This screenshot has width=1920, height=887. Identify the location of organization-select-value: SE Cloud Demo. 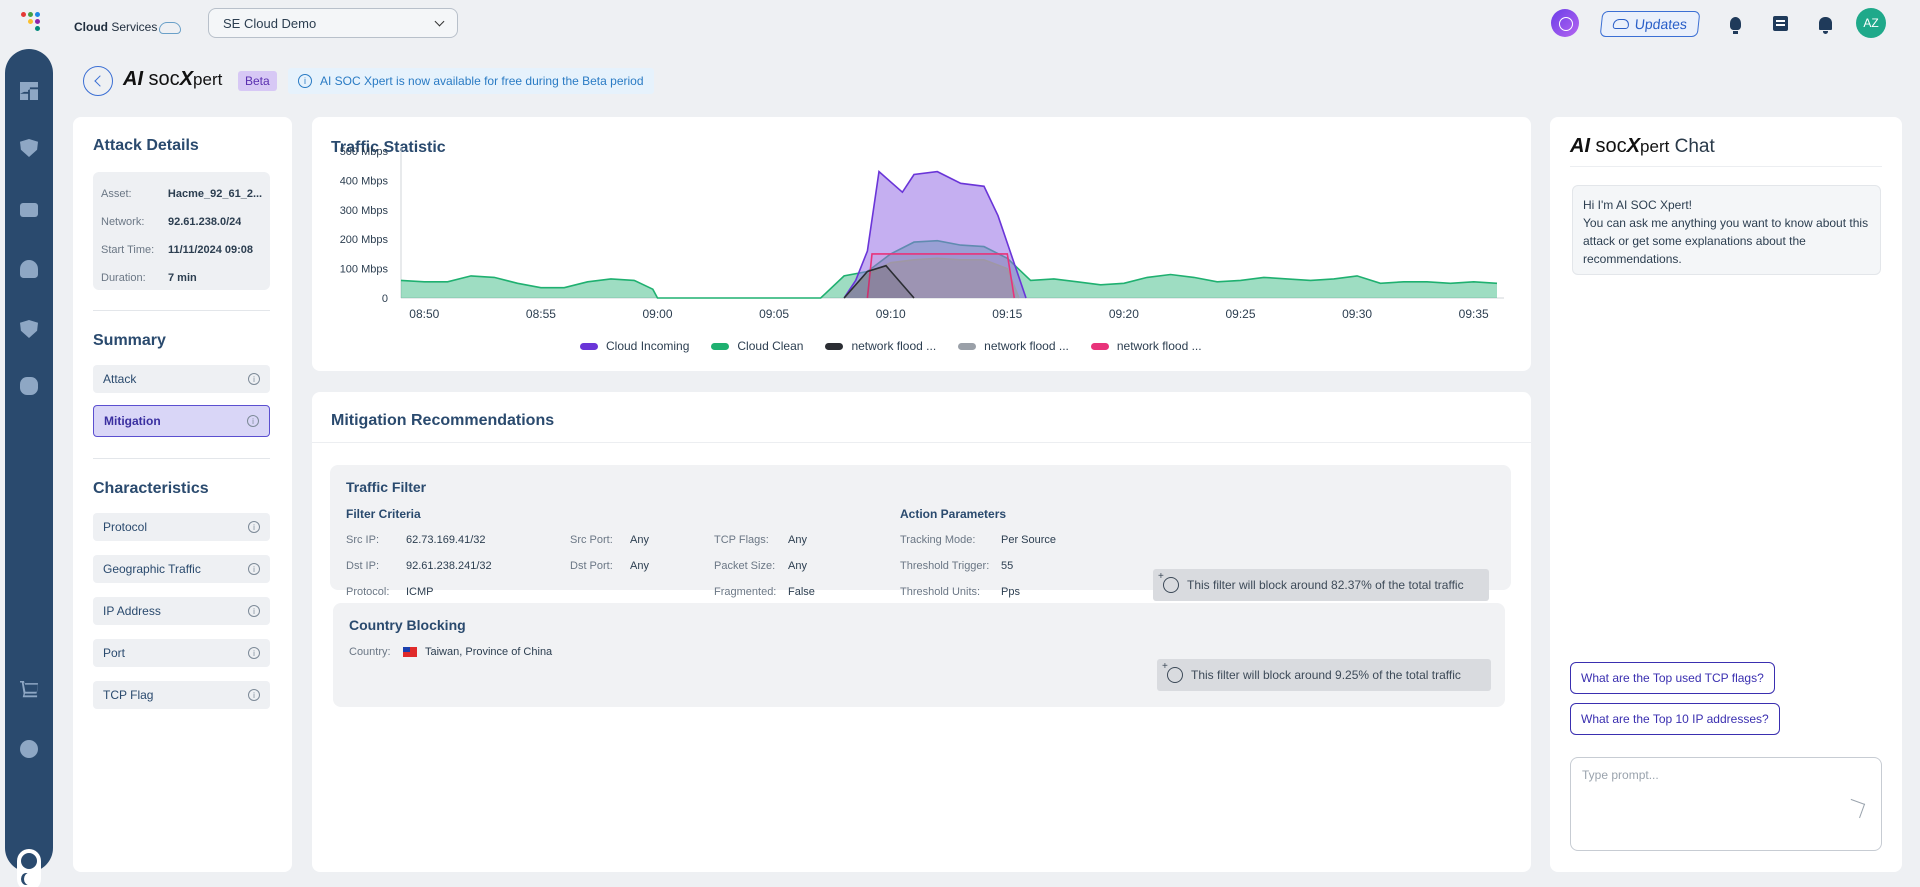
(270, 23).